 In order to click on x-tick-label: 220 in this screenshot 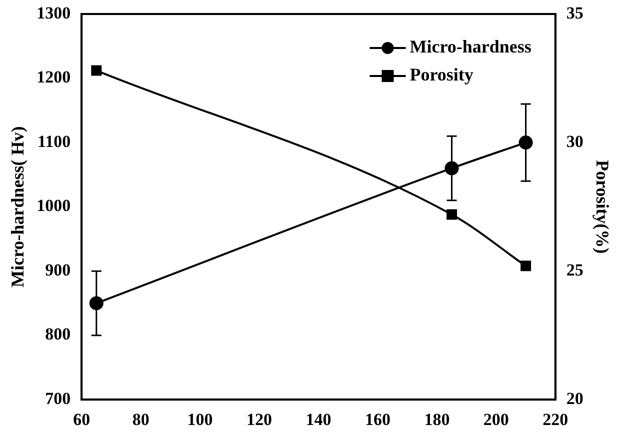, I will do `click(555, 420)`.